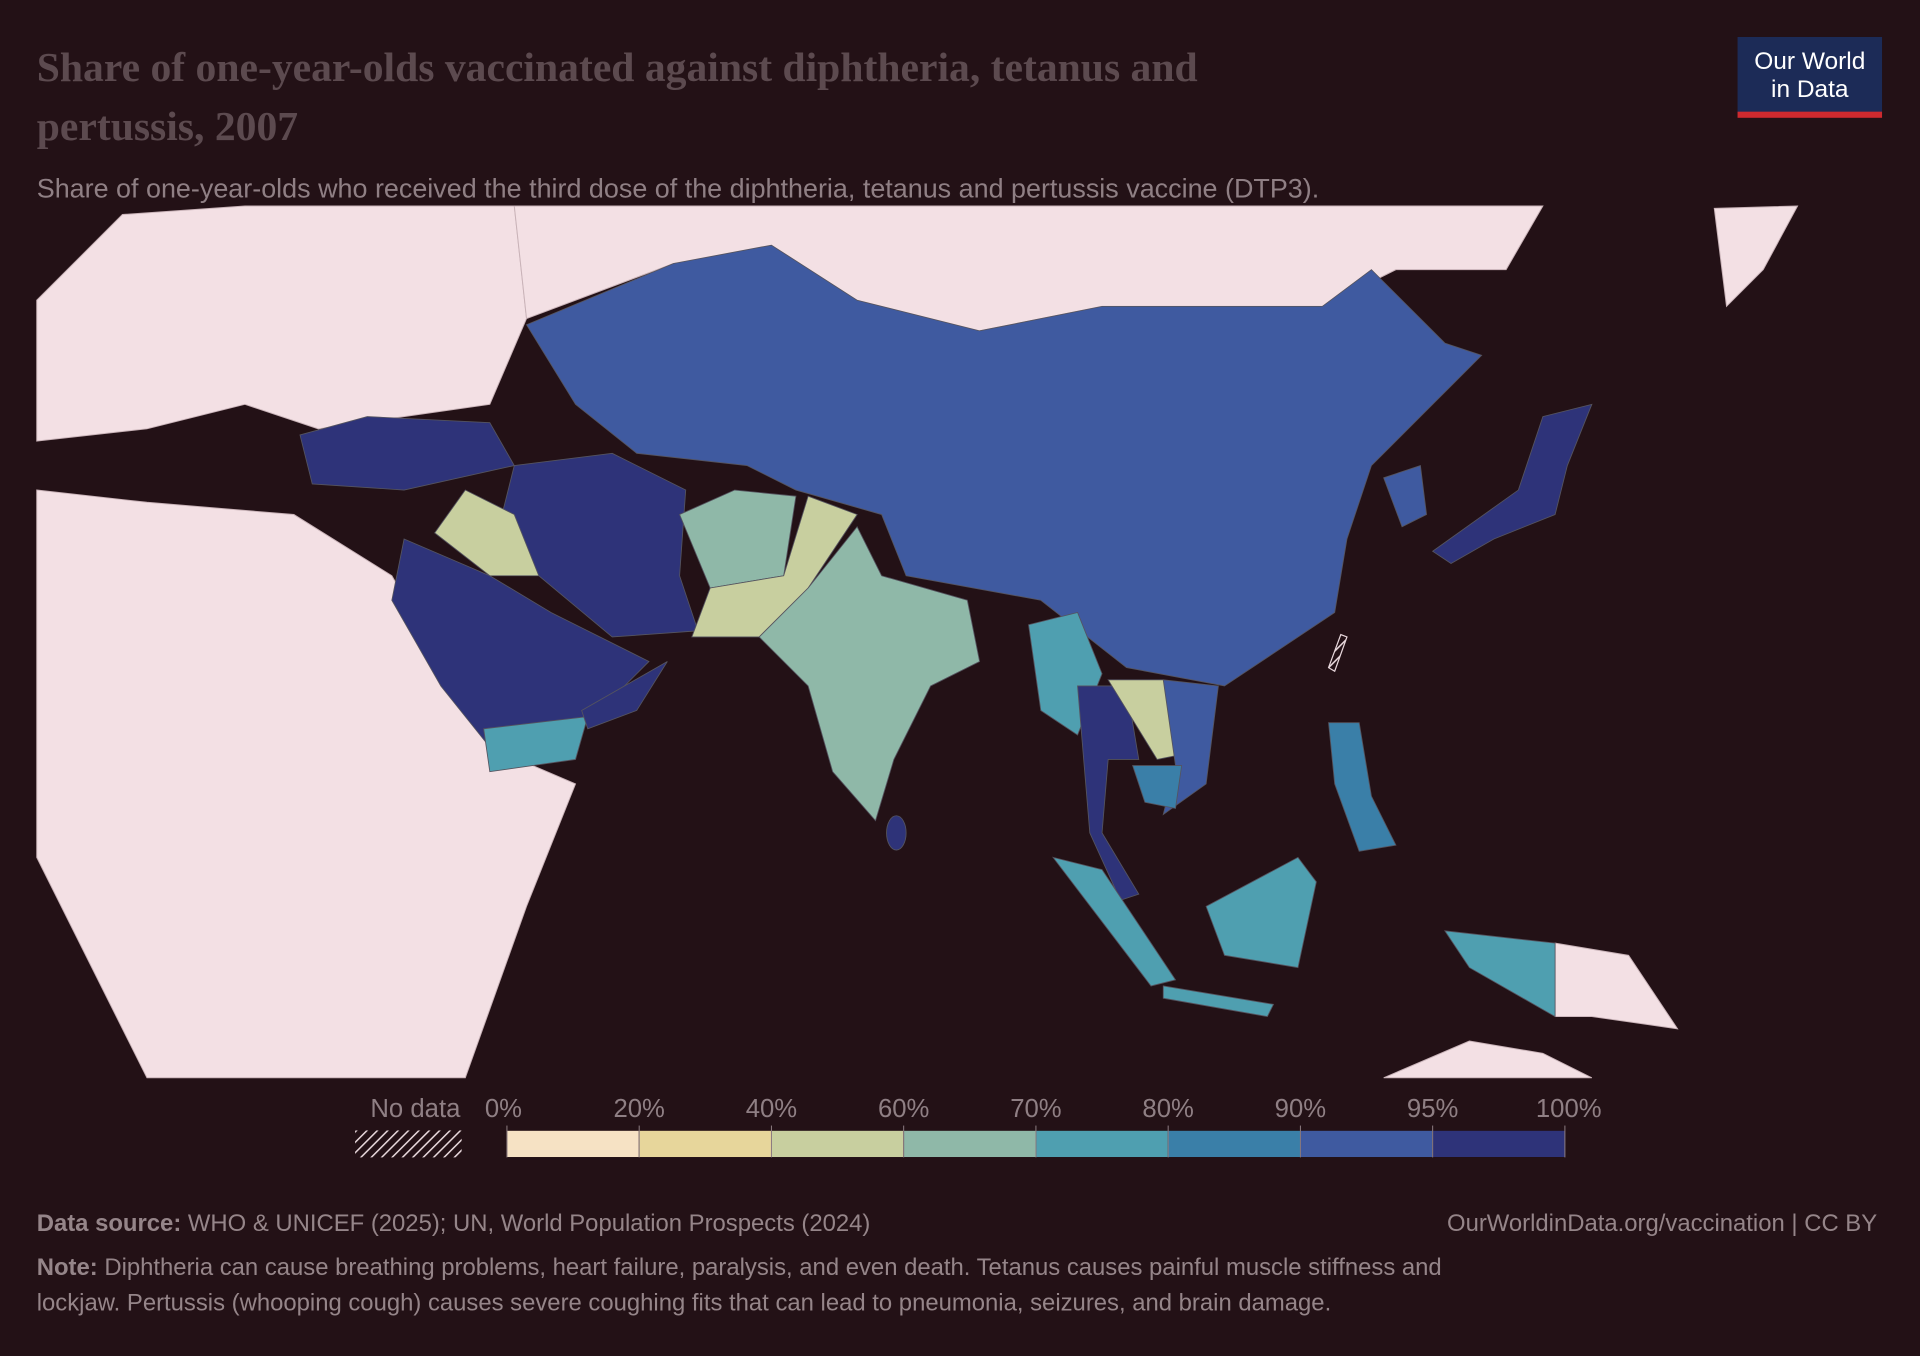 The height and width of the screenshot is (1356, 1920). What do you see at coordinates (903, 1109) in the screenshot?
I see `legend-label: 60%` at bounding box center [903, 1109].